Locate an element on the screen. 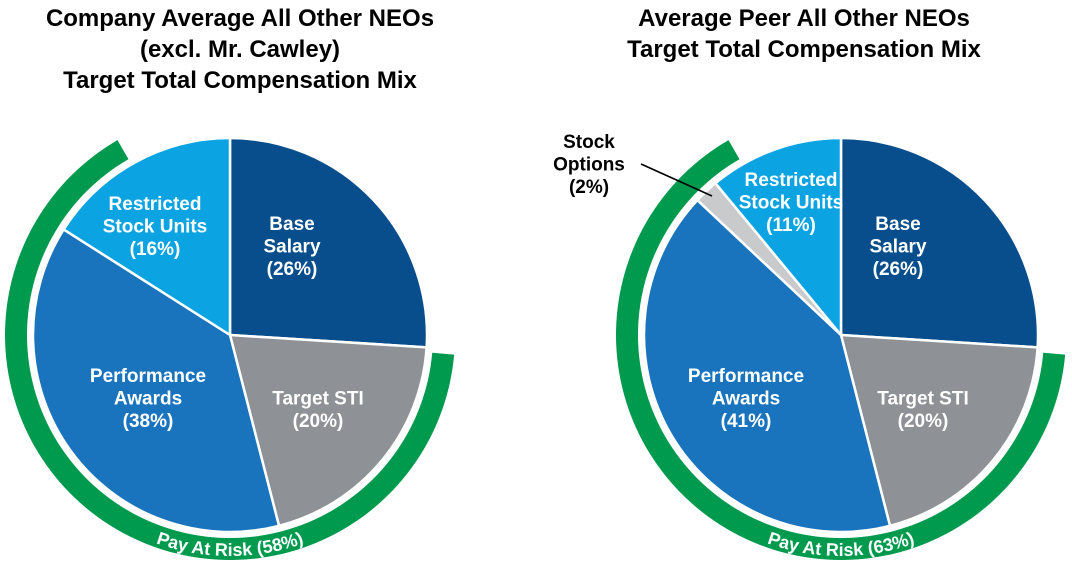  title-line: Average Peer All Other NEOs is located at coordinates (804, 18).